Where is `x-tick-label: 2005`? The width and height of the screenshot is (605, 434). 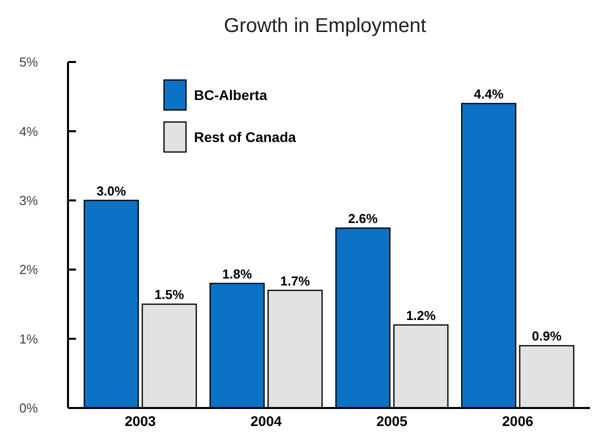 x-tick-label: 2005 is located at coordinates (392, 421).